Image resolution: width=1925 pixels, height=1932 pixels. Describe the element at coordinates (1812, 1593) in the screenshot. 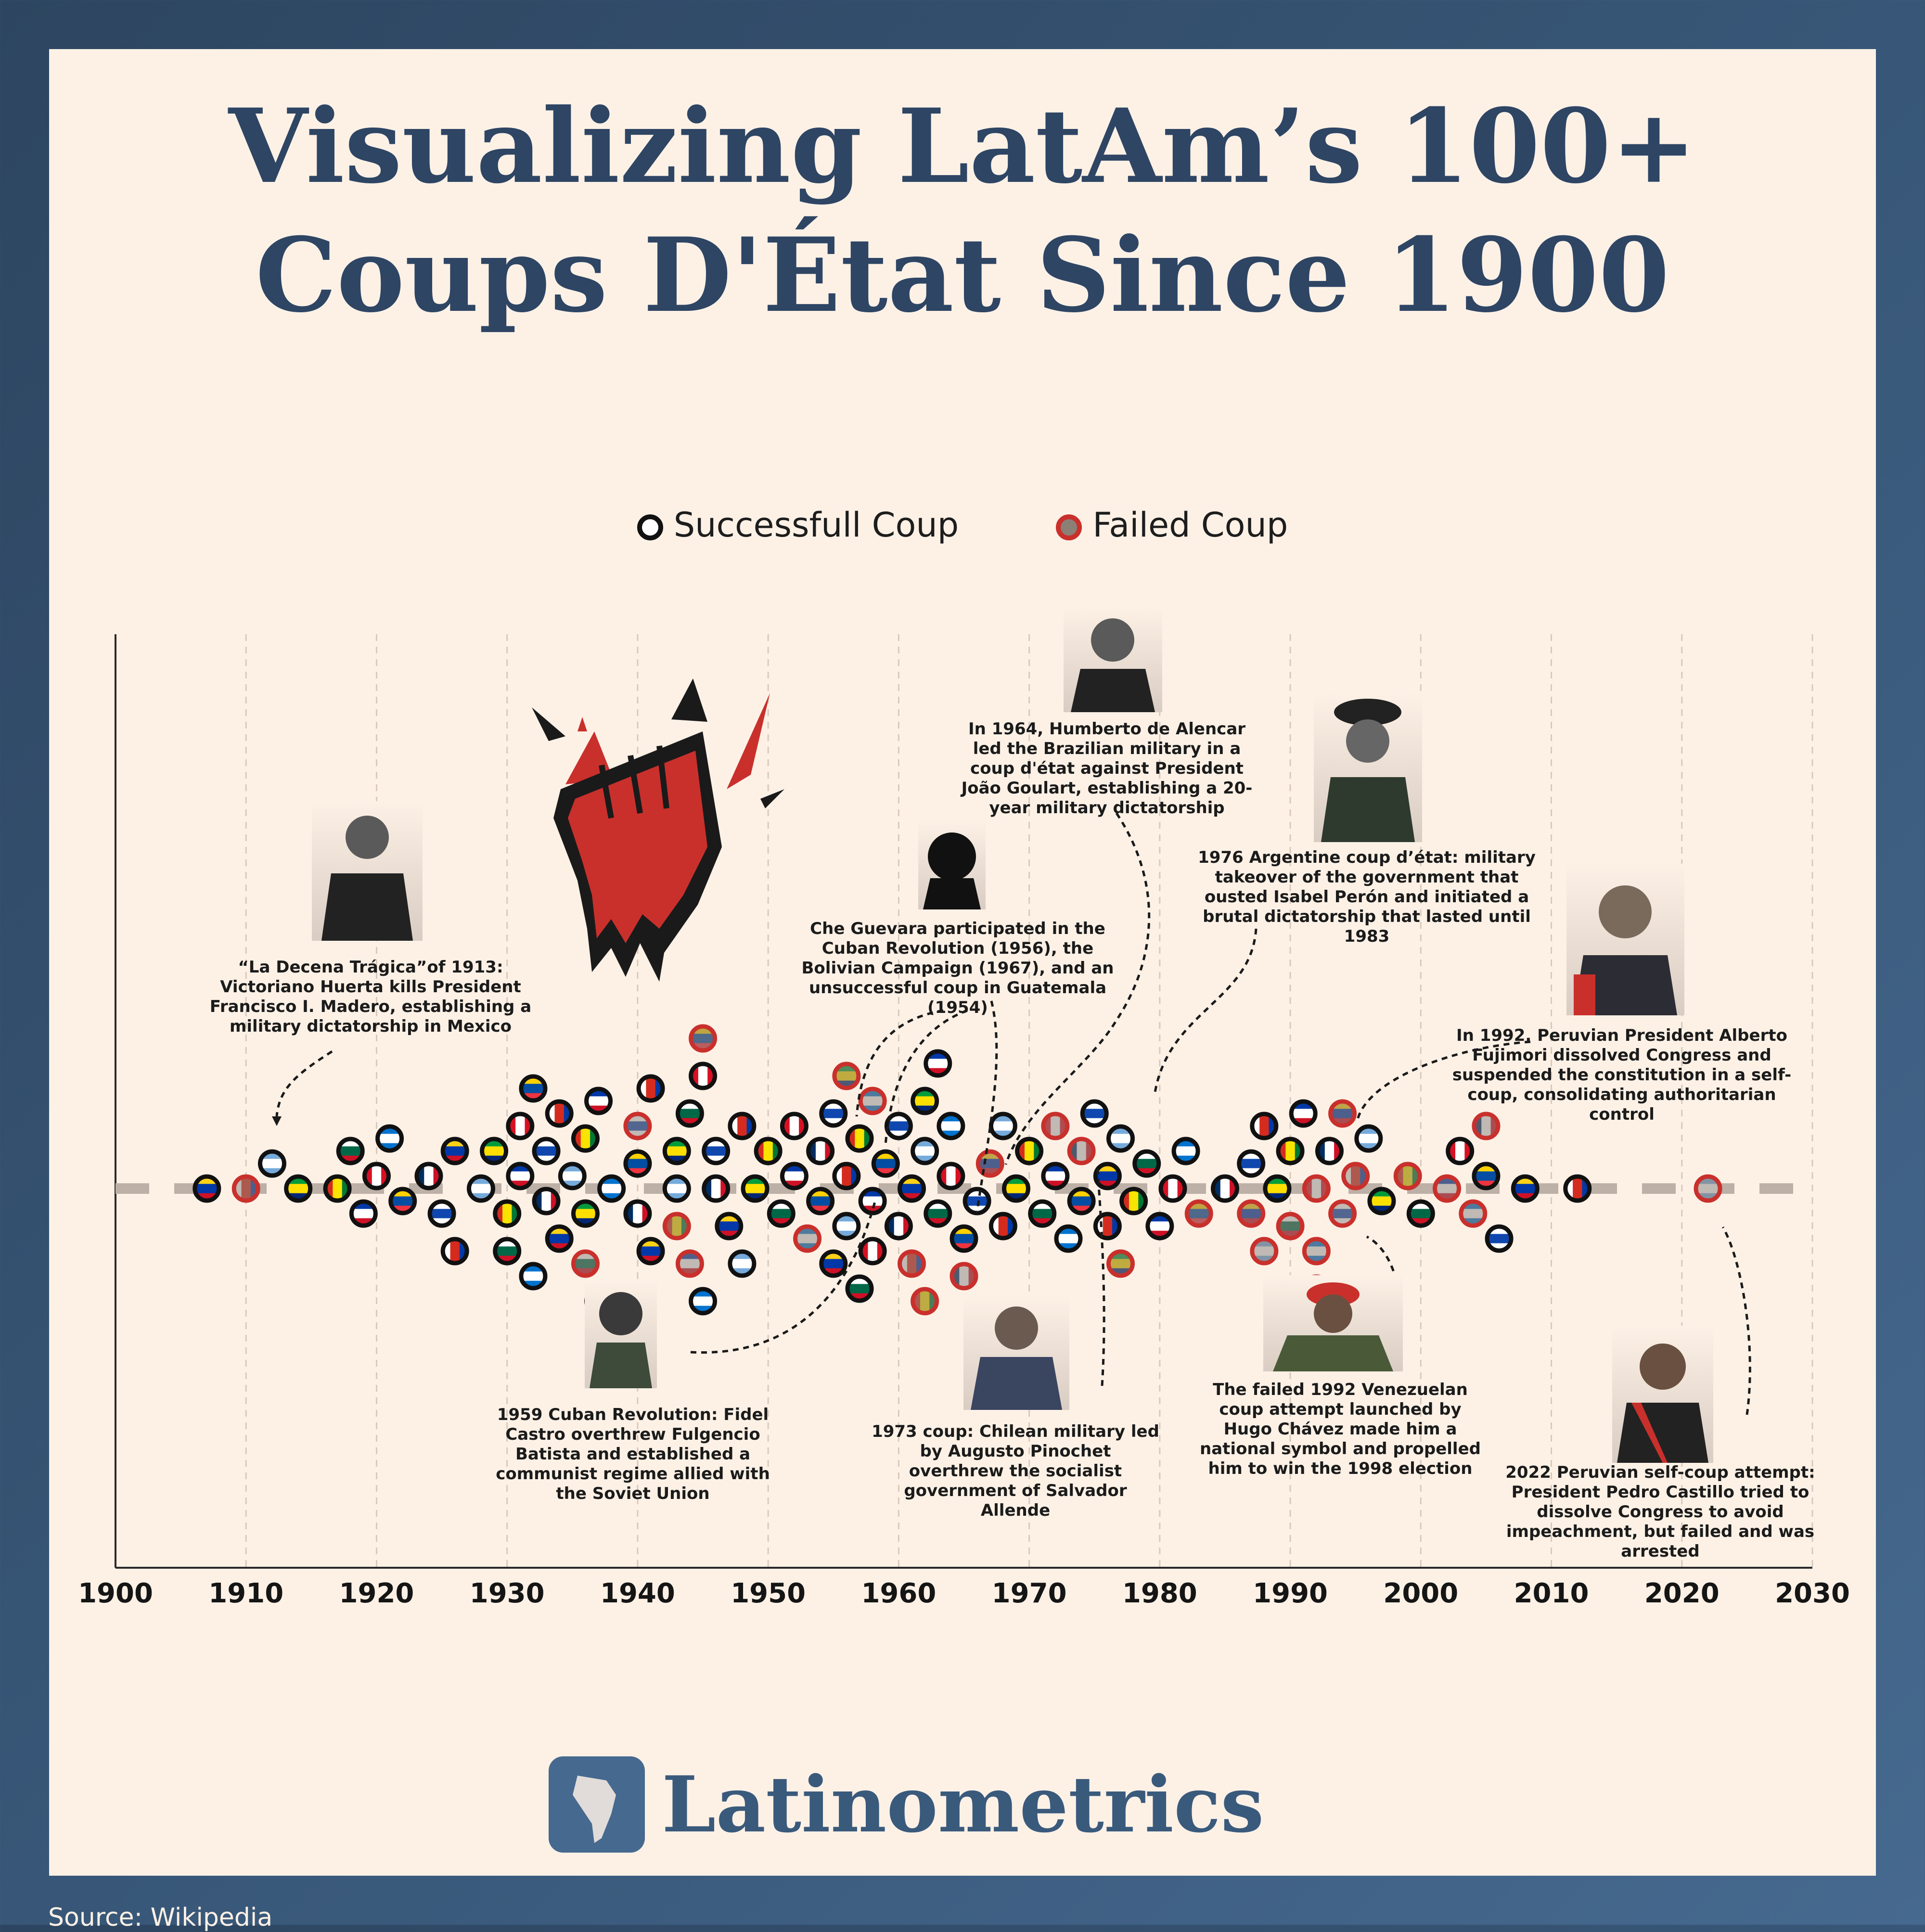

I see `x-tick-label: 2030` at that location.